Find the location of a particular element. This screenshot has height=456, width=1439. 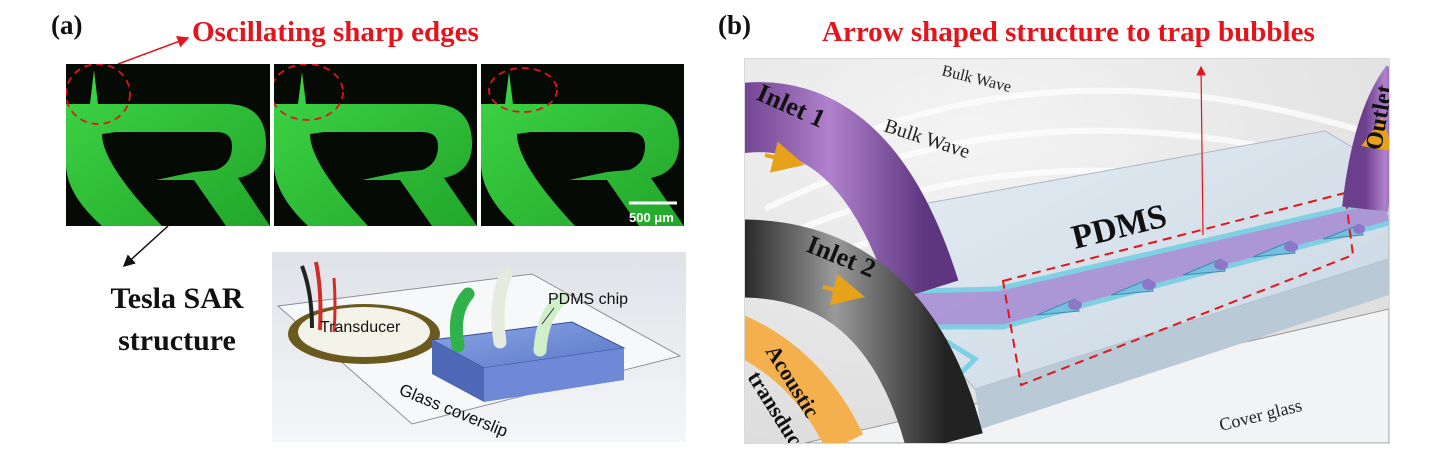

micrograph-3: 500 μm is located at coordinates (582, 145).